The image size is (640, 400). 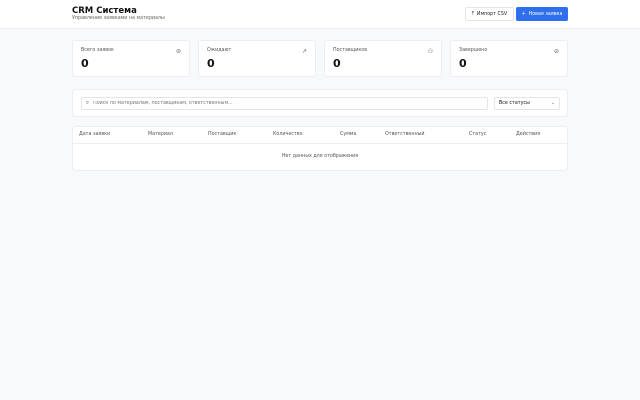 What do you see at coordinates (383, 58) in the screenshot?
I see `stat-card-suppliers: Поставщиков 0 ⚇` at bounding box center [383, 58].